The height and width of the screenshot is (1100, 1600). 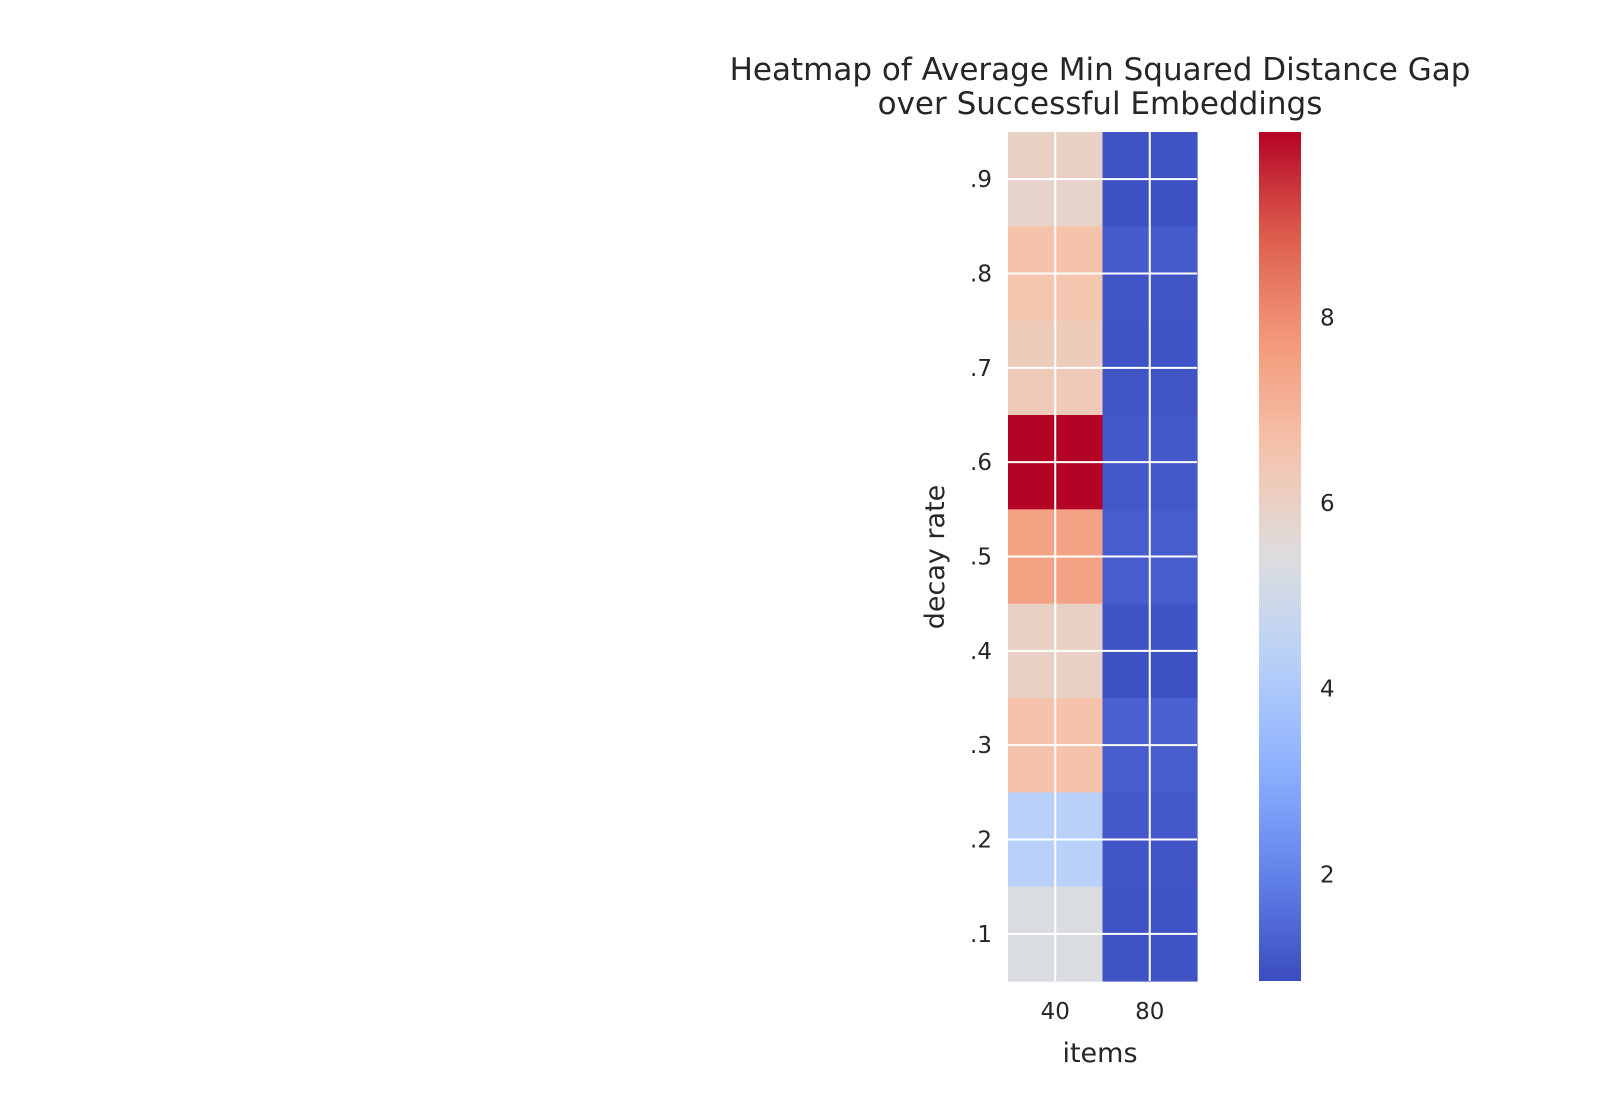 I want to click on x-tick-label: 40, so click(x=1055, y=1012).